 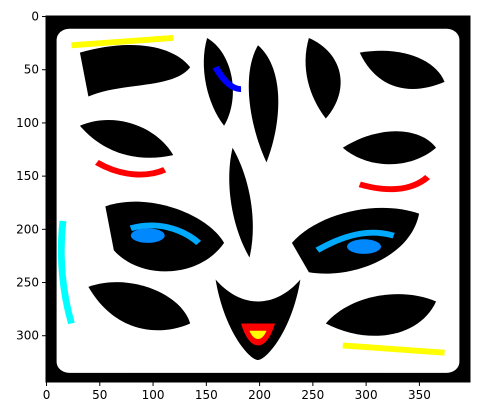 What do you see at coordinates (259, 395) in the screenshot?
I see `x-tick-label: 200` at bounding box center [259, 395].